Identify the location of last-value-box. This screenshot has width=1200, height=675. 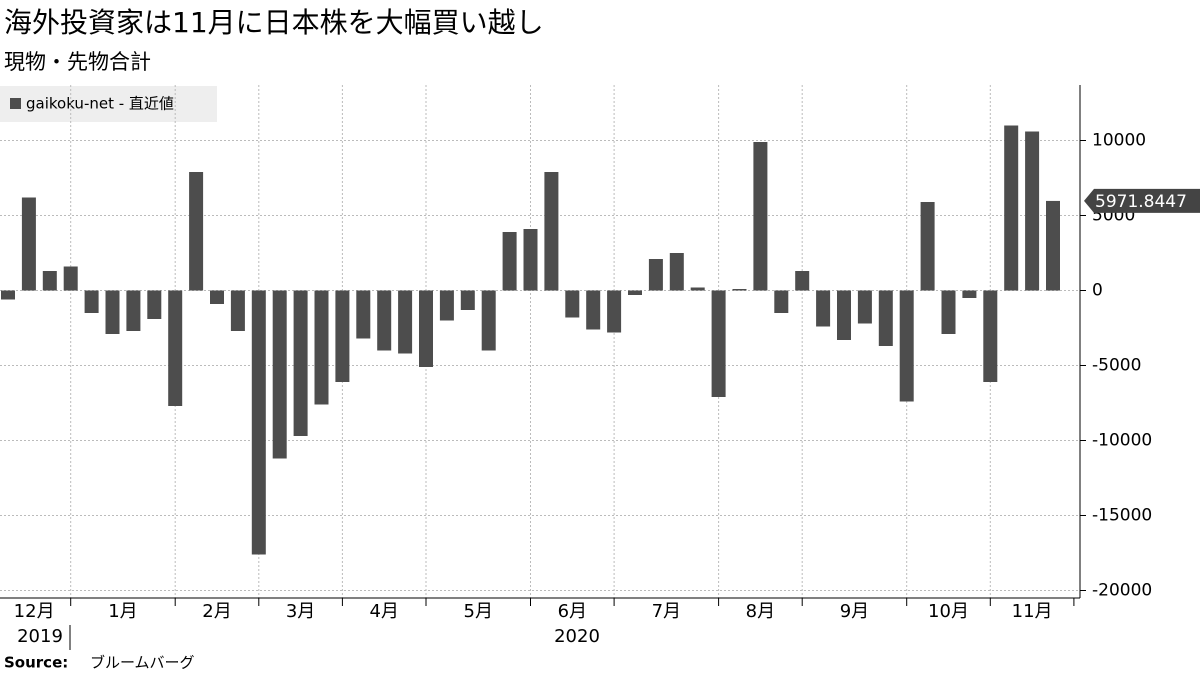
(1142, 200).